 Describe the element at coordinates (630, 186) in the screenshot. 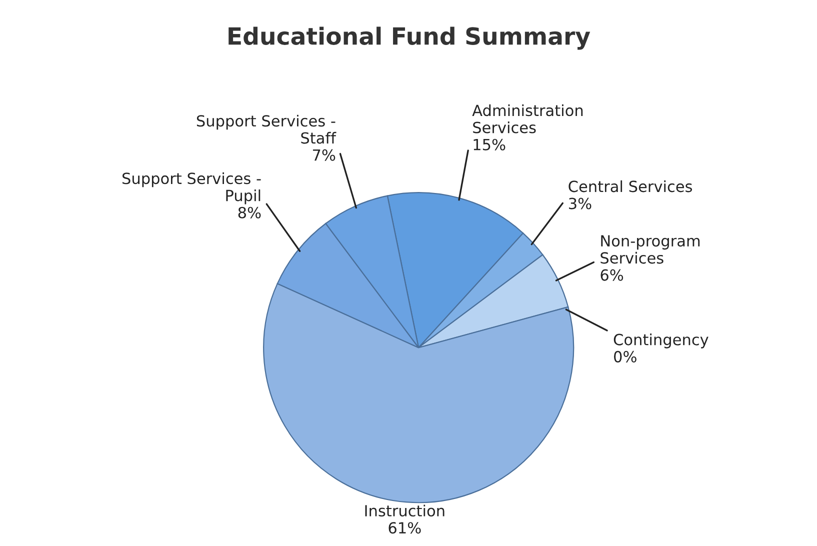

I see `slice-label: Central Services` at that location.